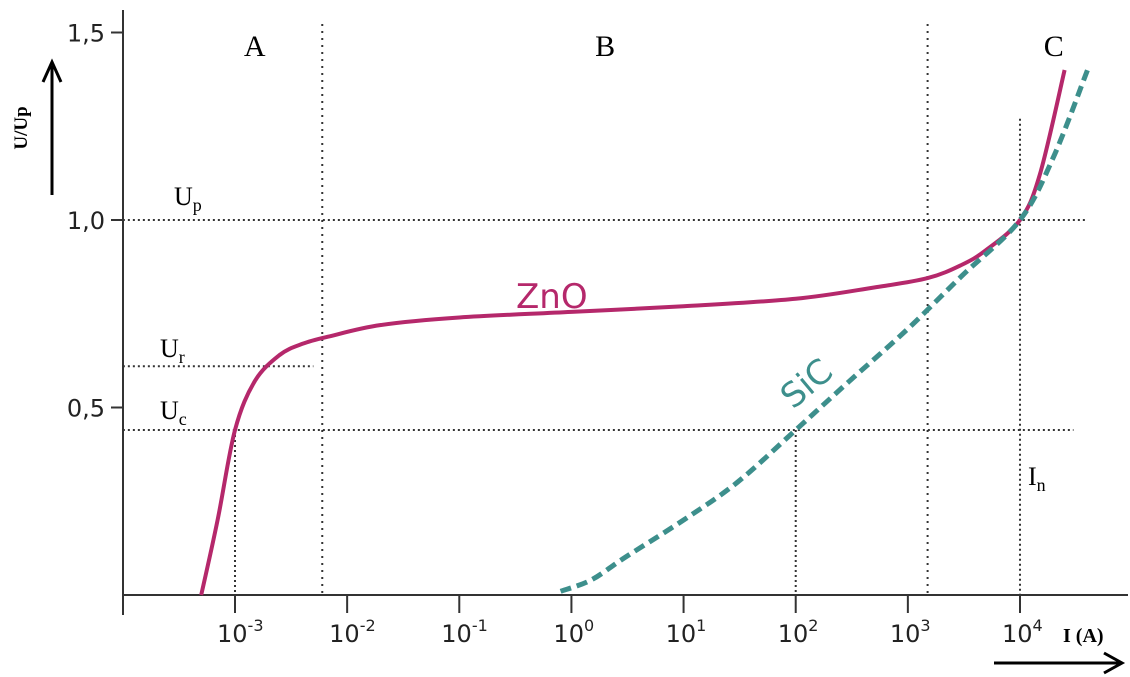 Image resolution: width=1130 pixels, height=677 pixels. Describe the element at coordinates (21, 127) in the screenshot. I see `y-axis-title: U/Up` at that location.